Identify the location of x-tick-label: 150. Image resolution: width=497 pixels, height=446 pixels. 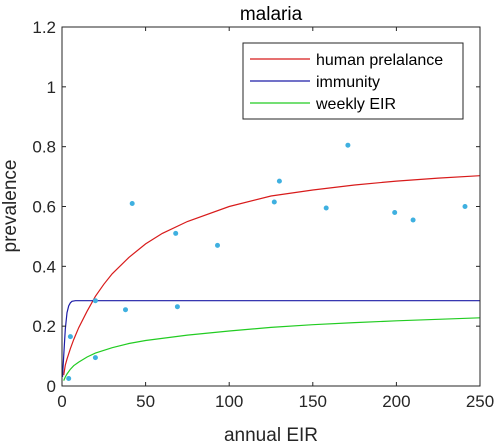
(313, 401).